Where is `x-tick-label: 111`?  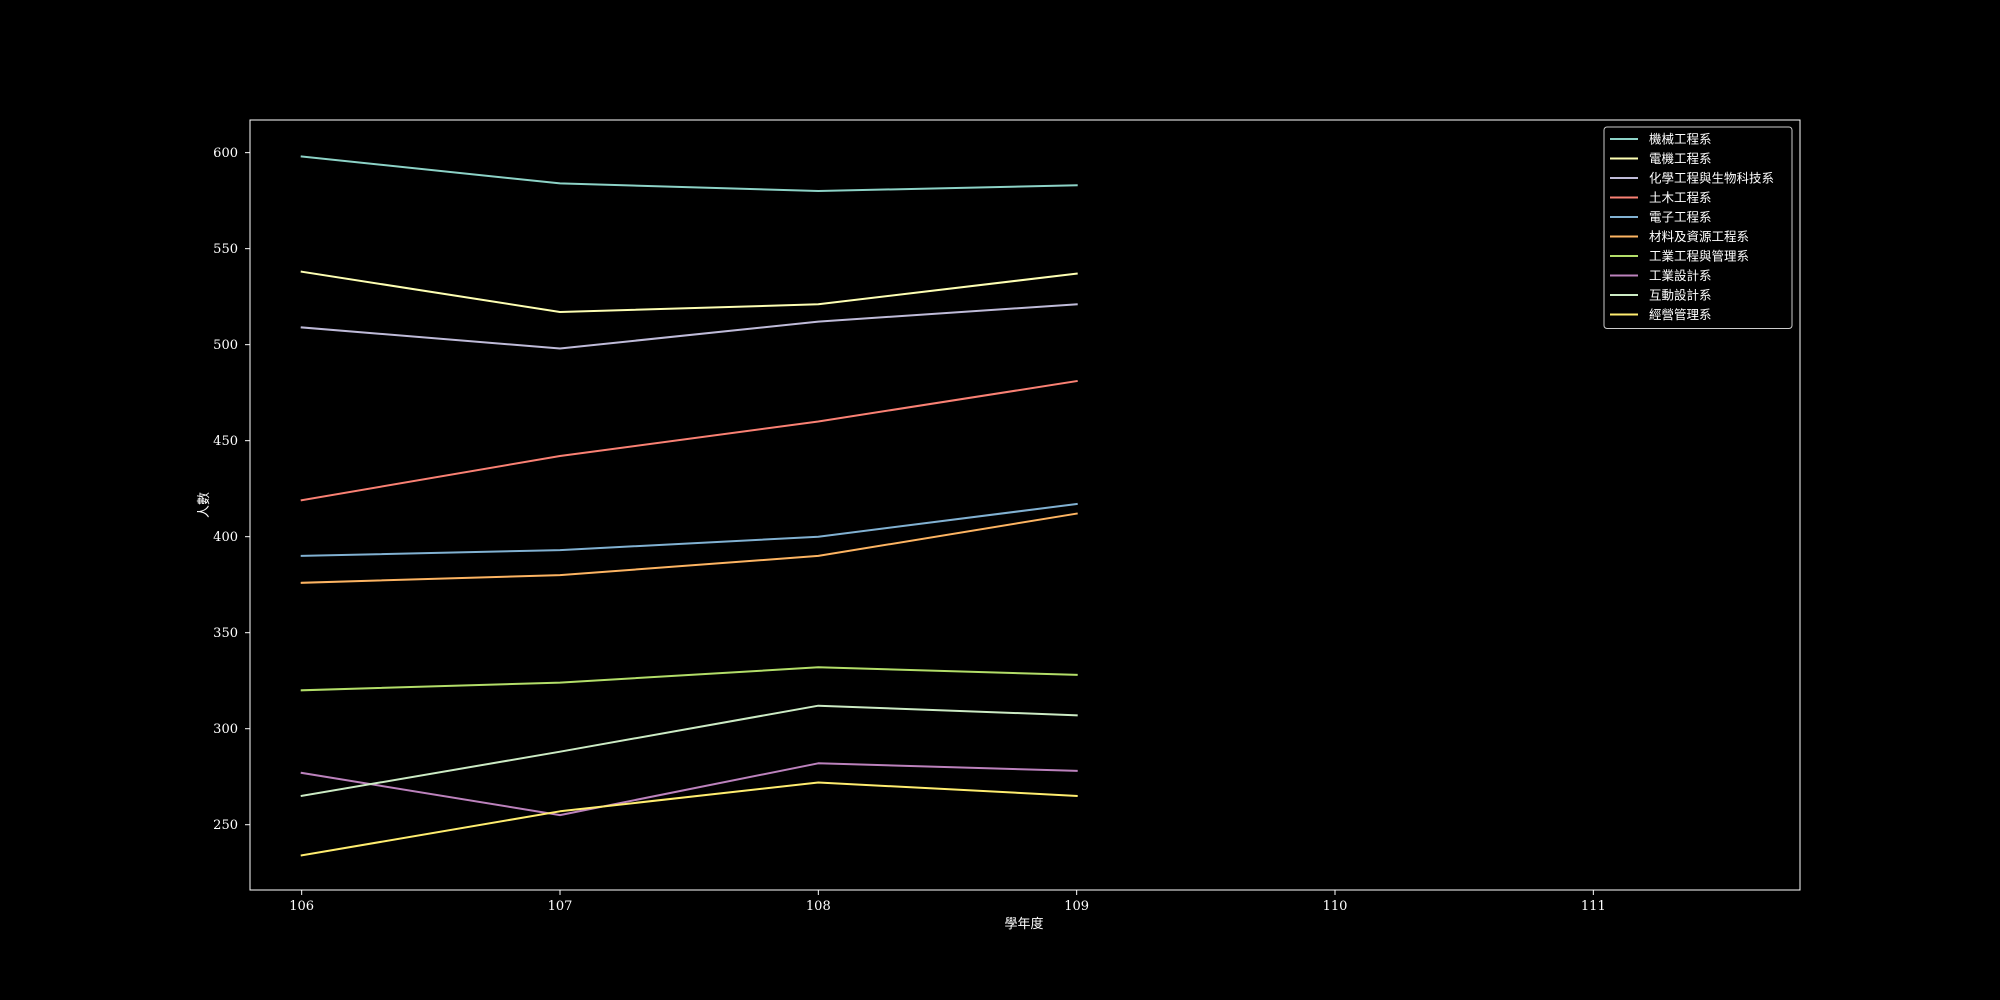
x-tick-label: 111 is located at coordinates (1593, 906).